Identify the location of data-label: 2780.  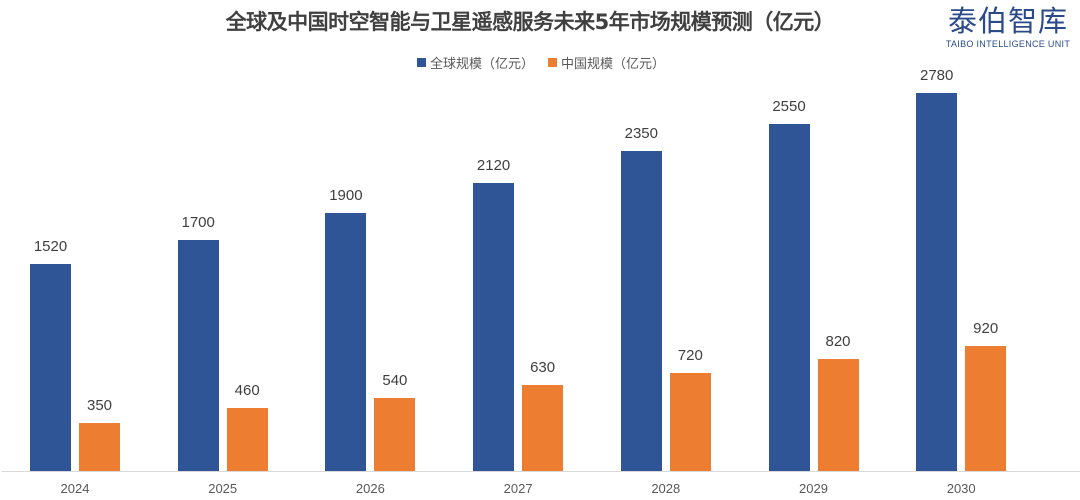
(937, 75).